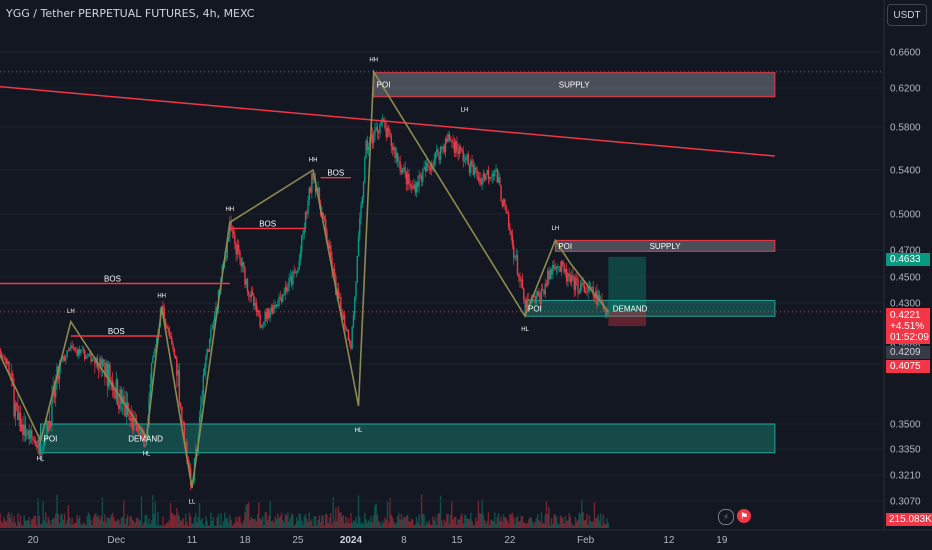  Describe the element at coordinates (267, 223) in the screenshot. I see `bos-label: BOS` at that location.